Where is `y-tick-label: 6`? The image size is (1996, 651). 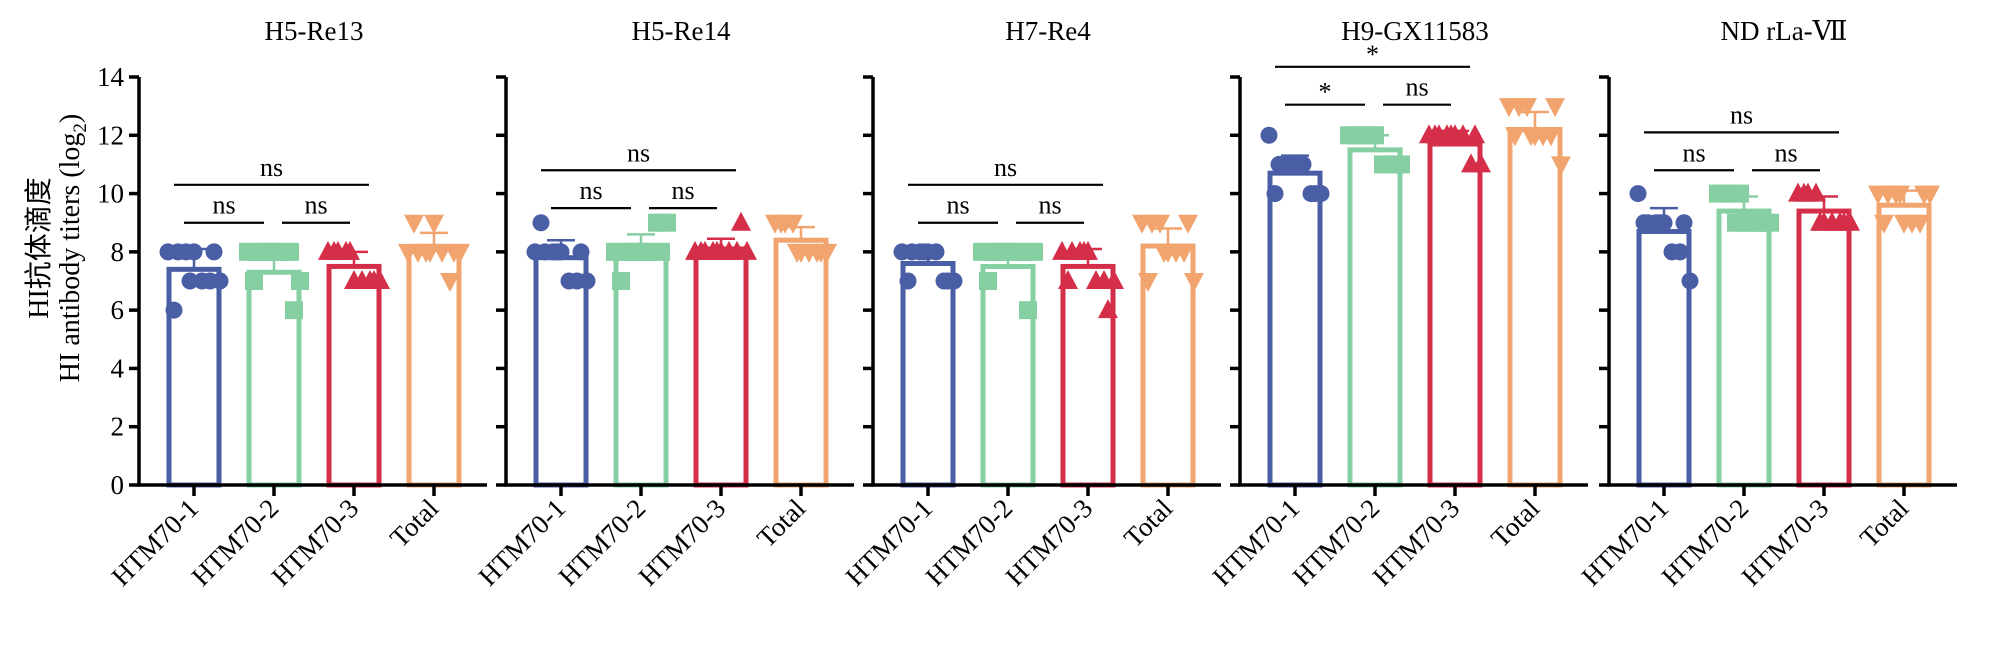 y-tick-label: 6 is located at coordinates (118, 310).